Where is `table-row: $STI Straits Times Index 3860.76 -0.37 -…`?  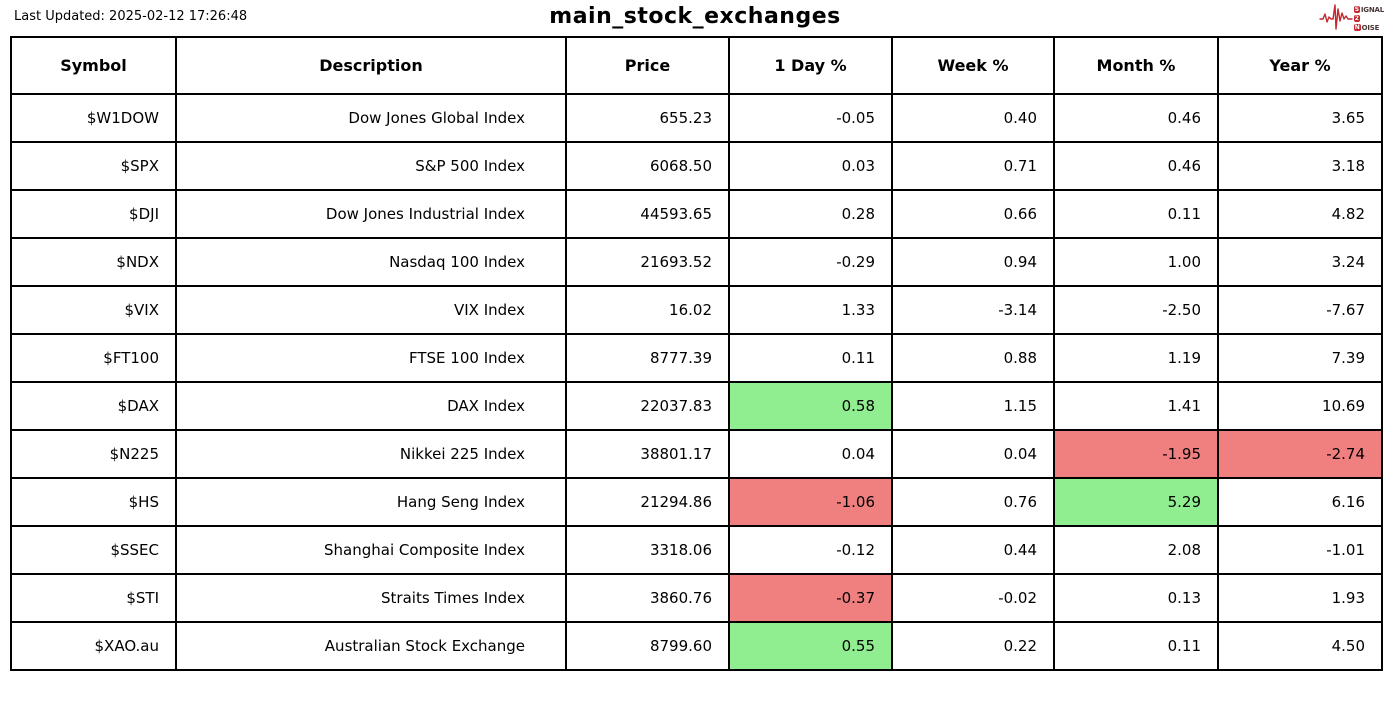
table-row: $STI Straits Times Index 3860.76 -0.37 -… is located at coordinates (696, 598).